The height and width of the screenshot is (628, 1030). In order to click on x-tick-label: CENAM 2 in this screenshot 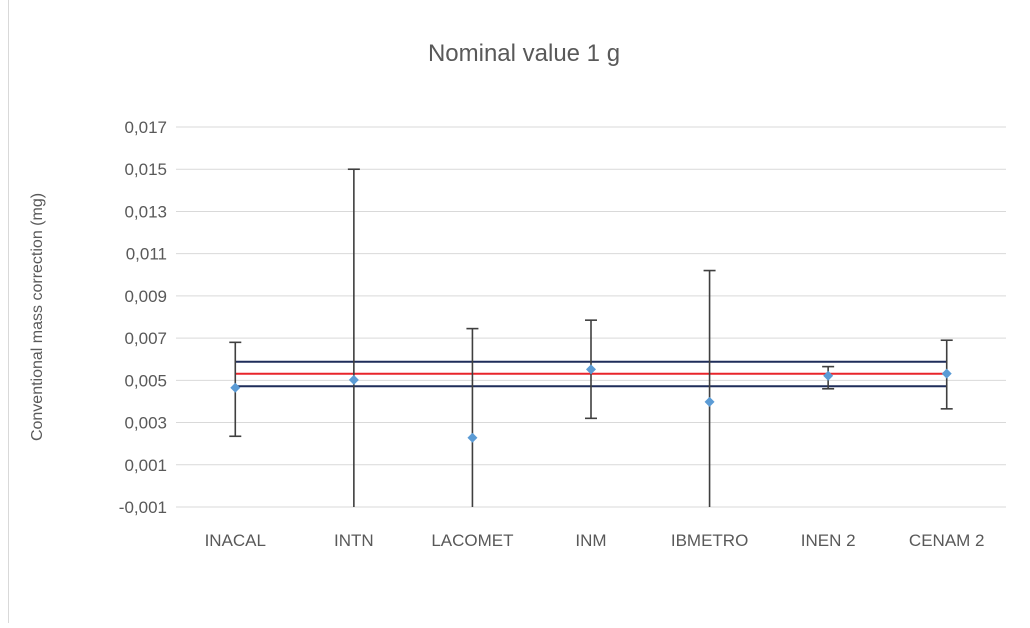, I will do `click(947, 540)`.